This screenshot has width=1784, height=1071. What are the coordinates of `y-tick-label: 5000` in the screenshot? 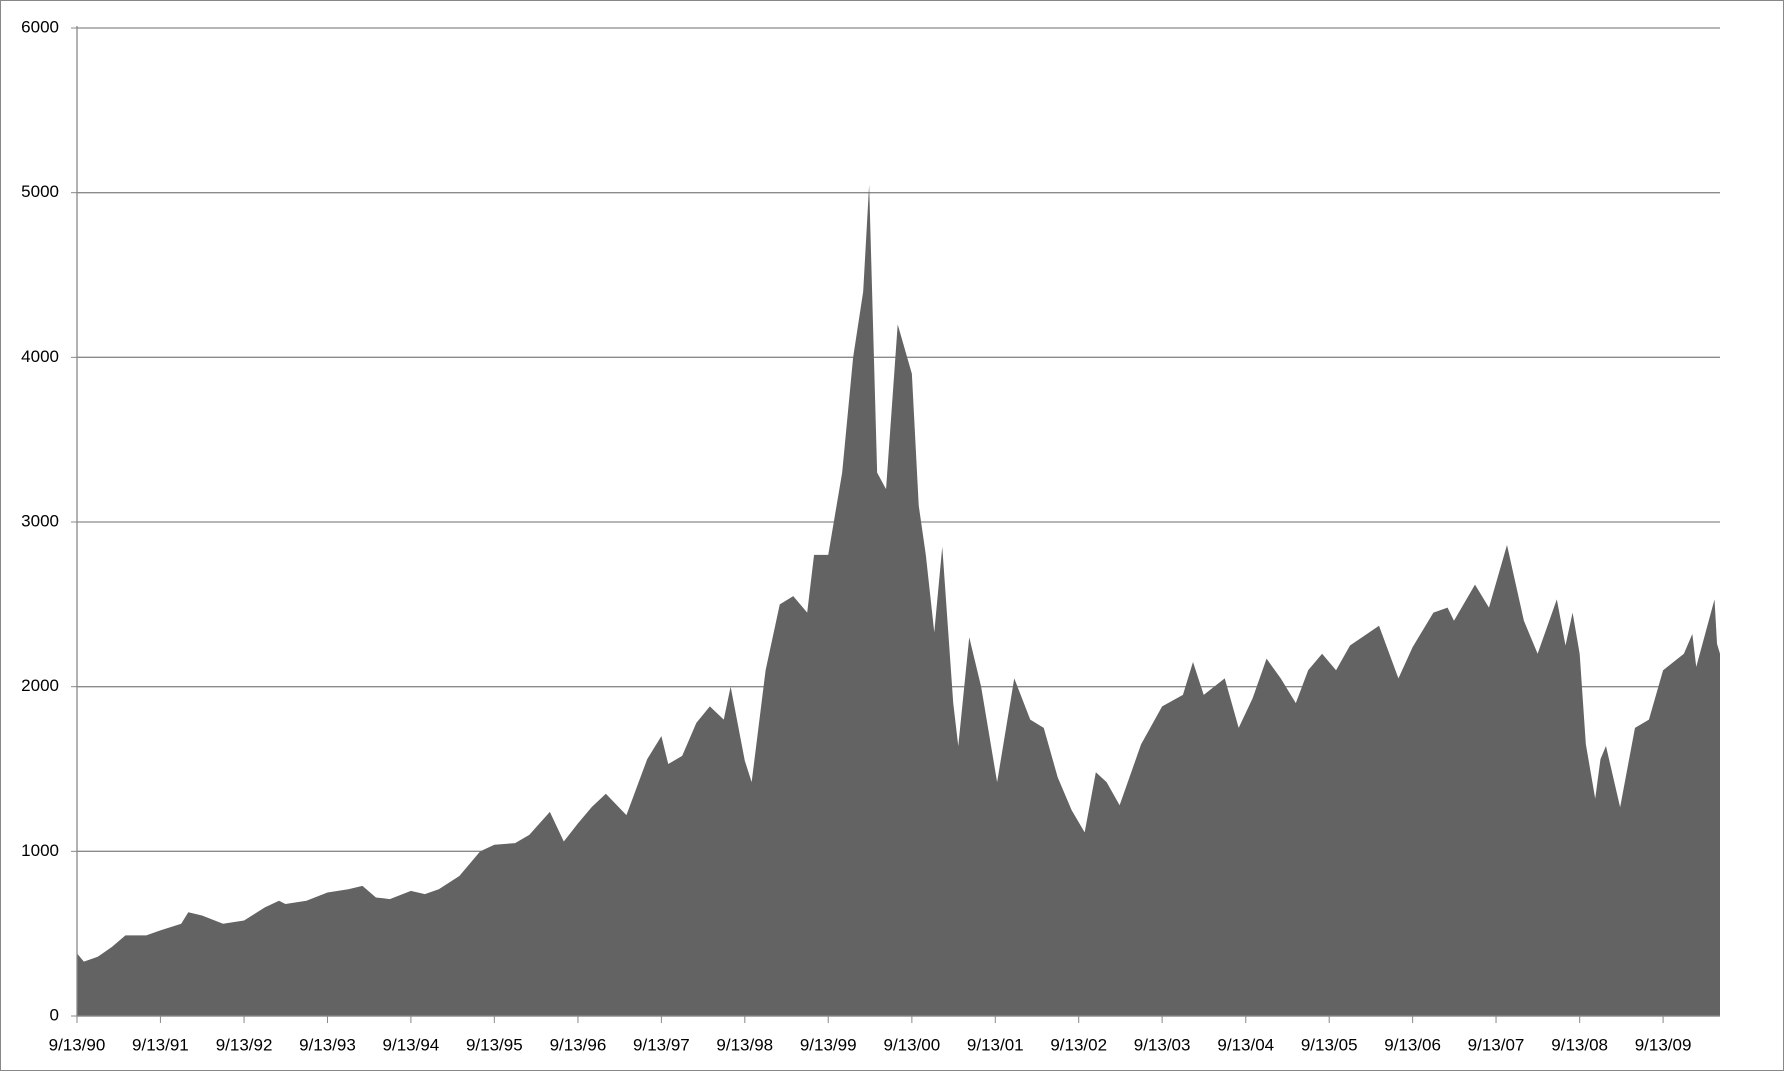 It's located at (40, 191).